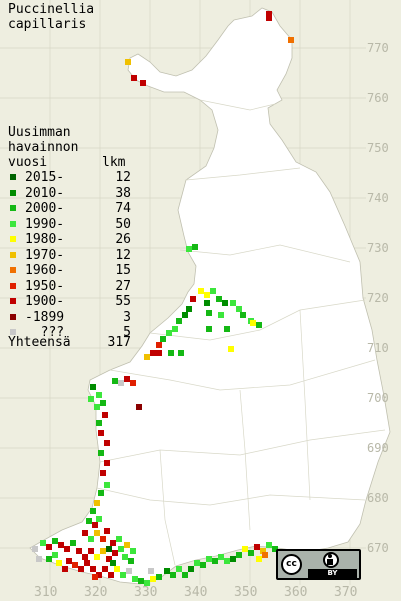 The width and height of the screenshot is (401, 601). What do you see at coordinates (123, 193) in the screenshot?
I see `legend-count: 38` at bounding box center [123, 193].